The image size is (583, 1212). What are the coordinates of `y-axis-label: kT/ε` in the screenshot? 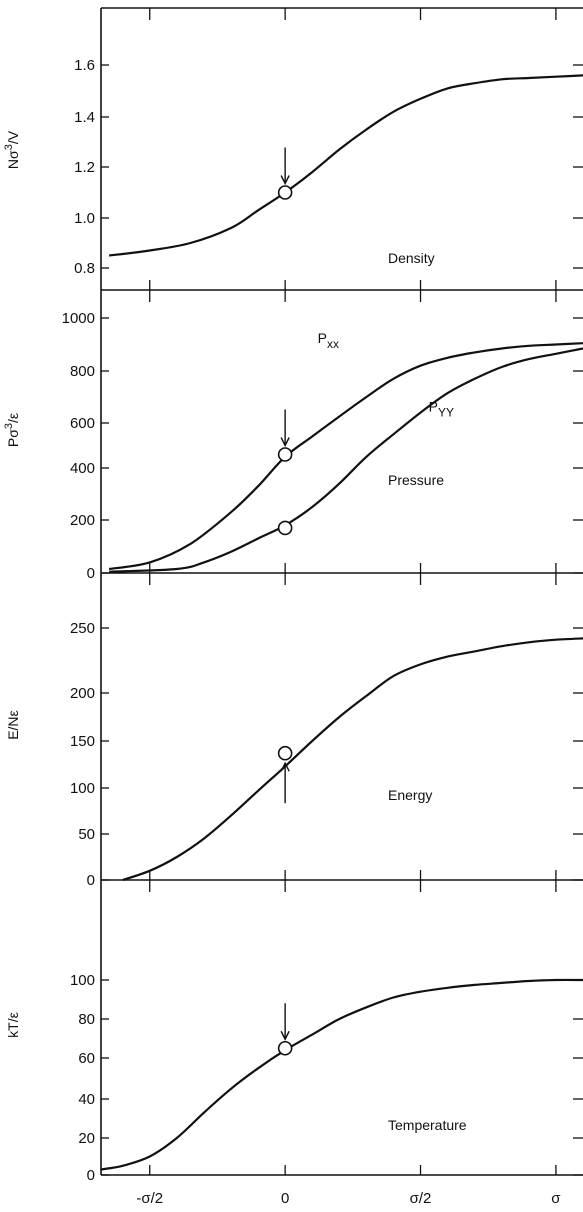 It's located at (13, 1025).